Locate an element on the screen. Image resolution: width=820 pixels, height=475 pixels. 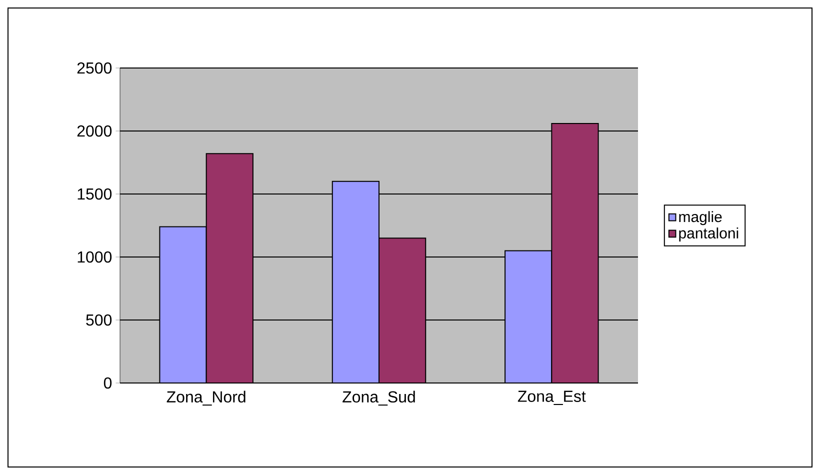
legend-label: maglie is located at coordinates (700, 218).